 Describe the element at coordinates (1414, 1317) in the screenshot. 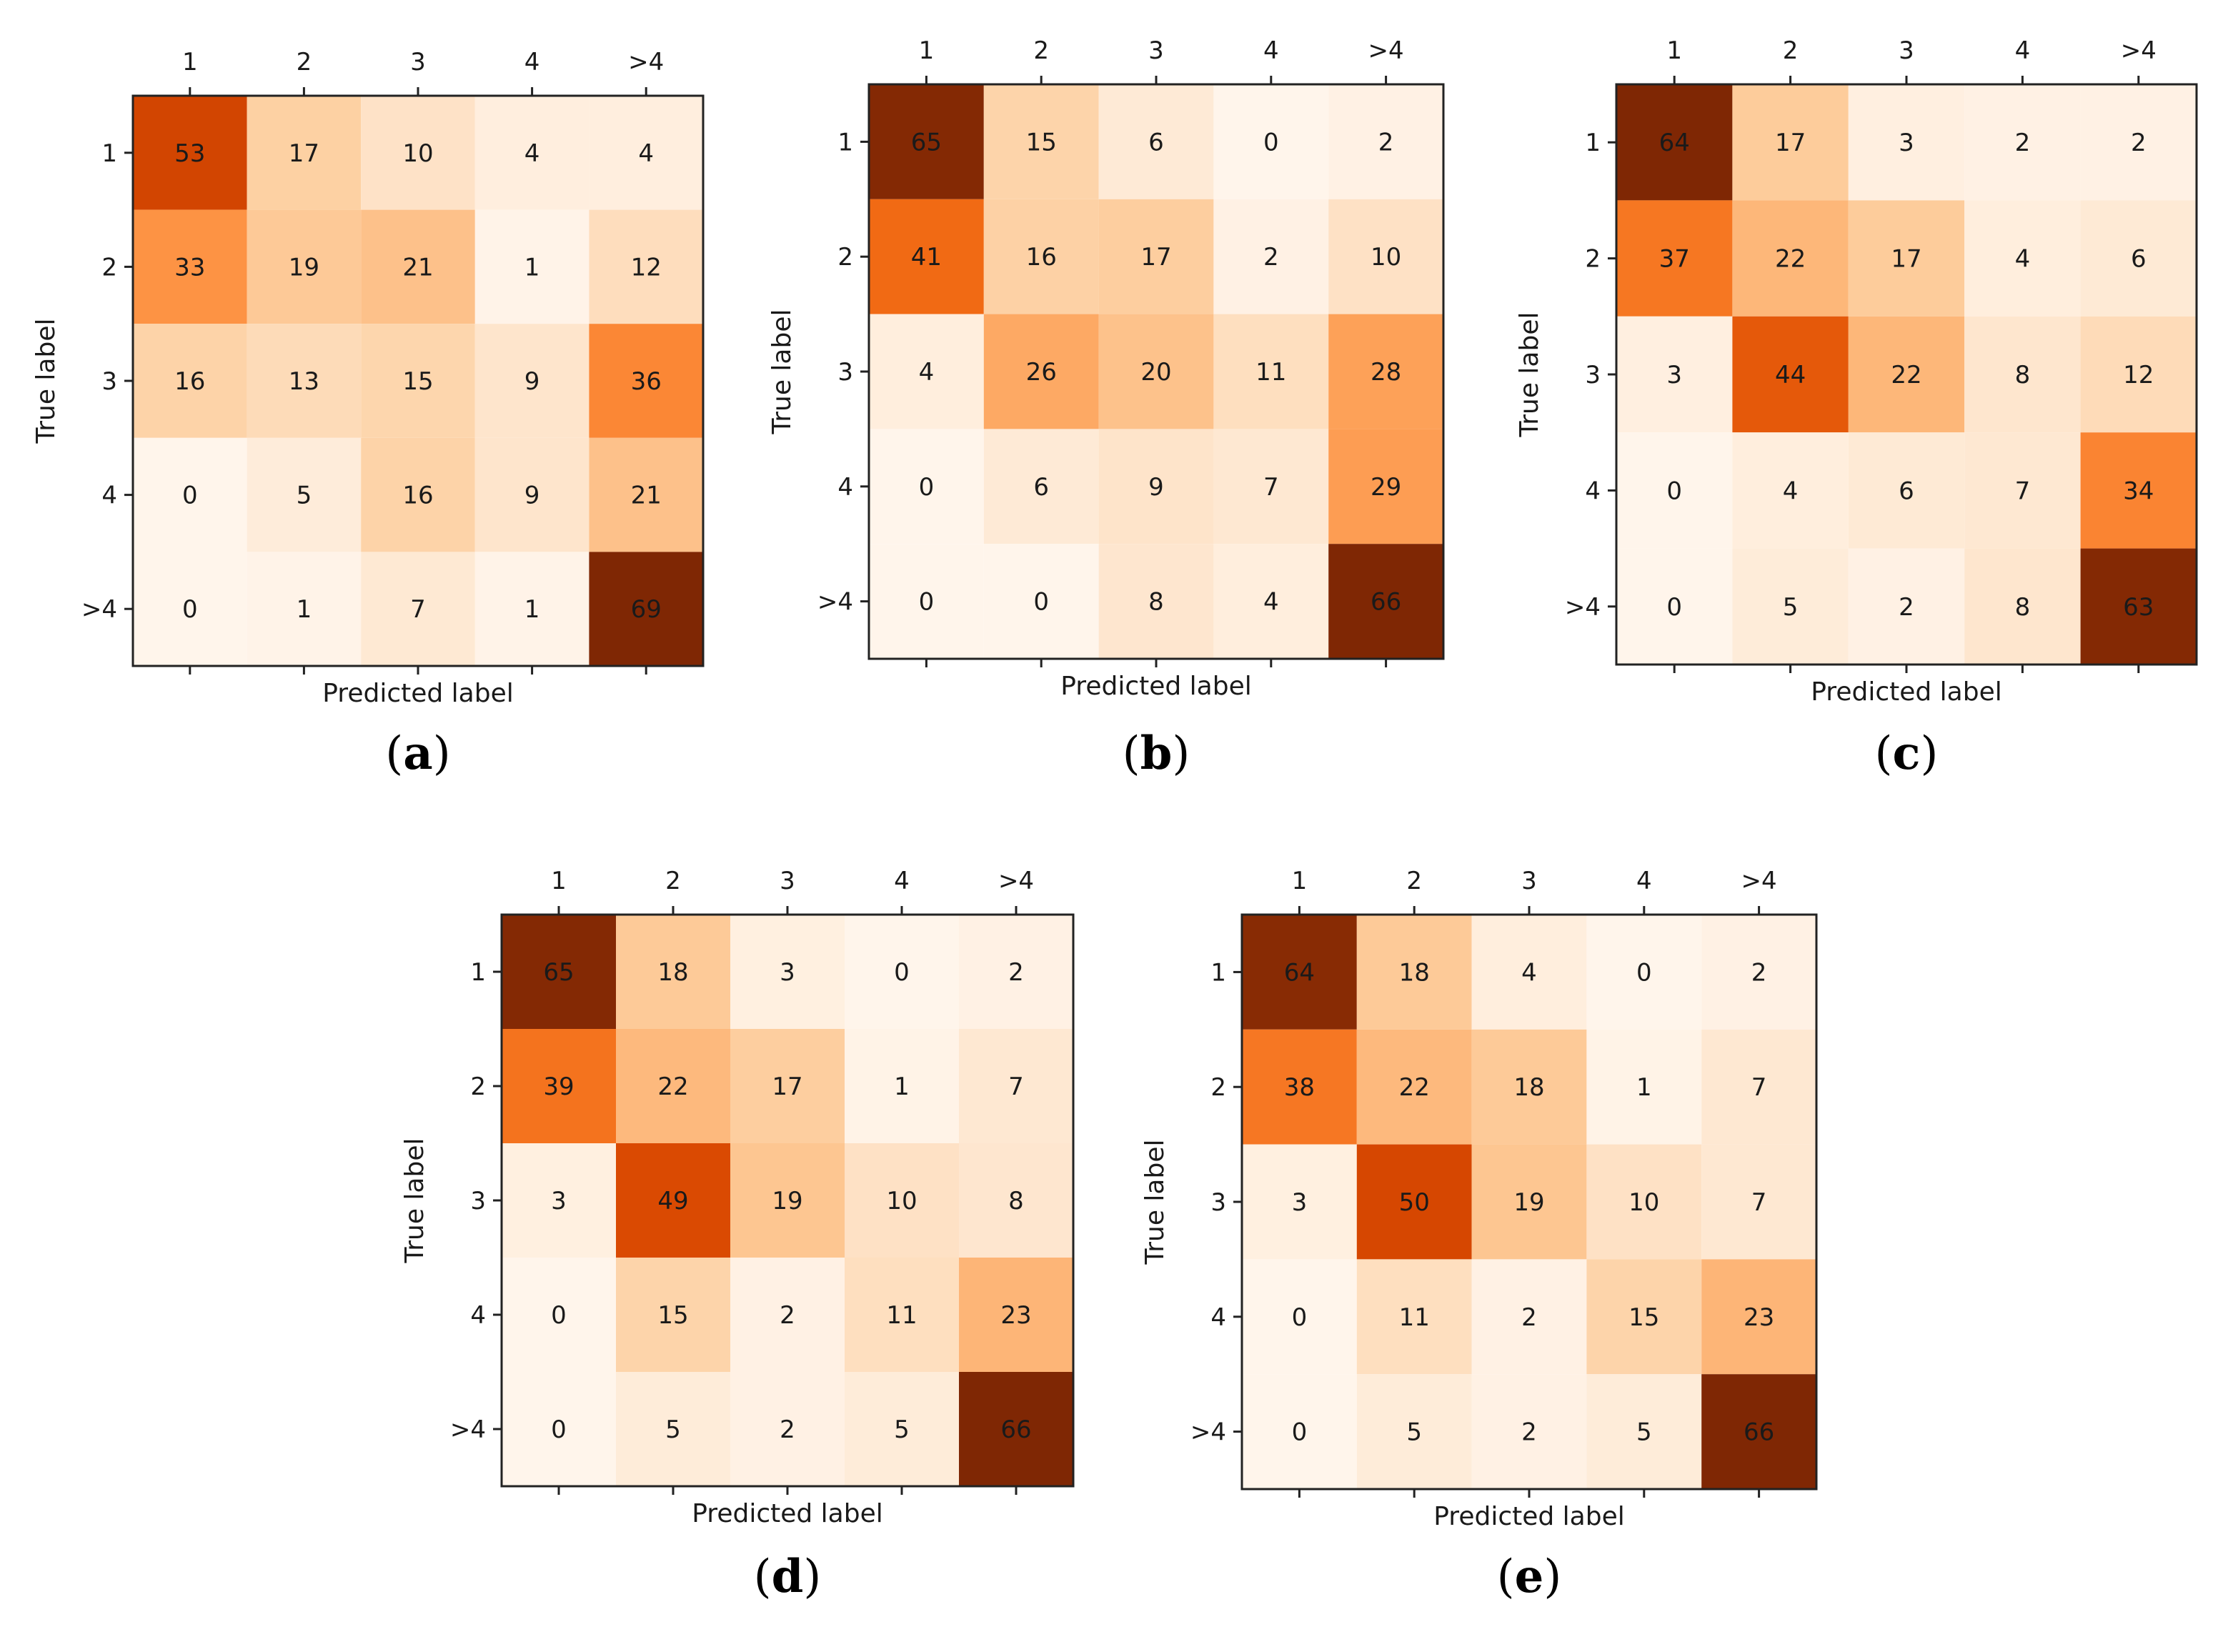

I see `cell-value-label: 11` at that location.